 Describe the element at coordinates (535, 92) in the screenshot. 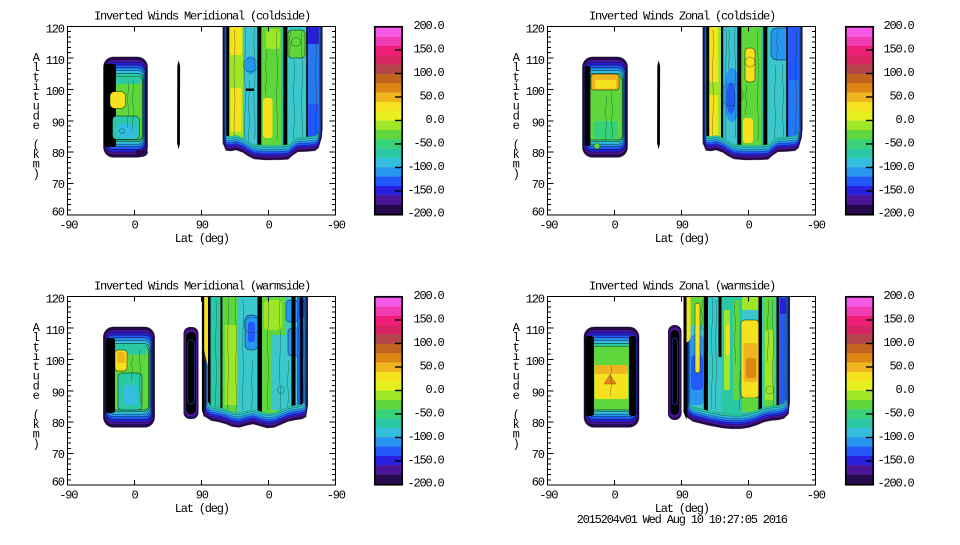

I see `svg-text: 100` at that location.